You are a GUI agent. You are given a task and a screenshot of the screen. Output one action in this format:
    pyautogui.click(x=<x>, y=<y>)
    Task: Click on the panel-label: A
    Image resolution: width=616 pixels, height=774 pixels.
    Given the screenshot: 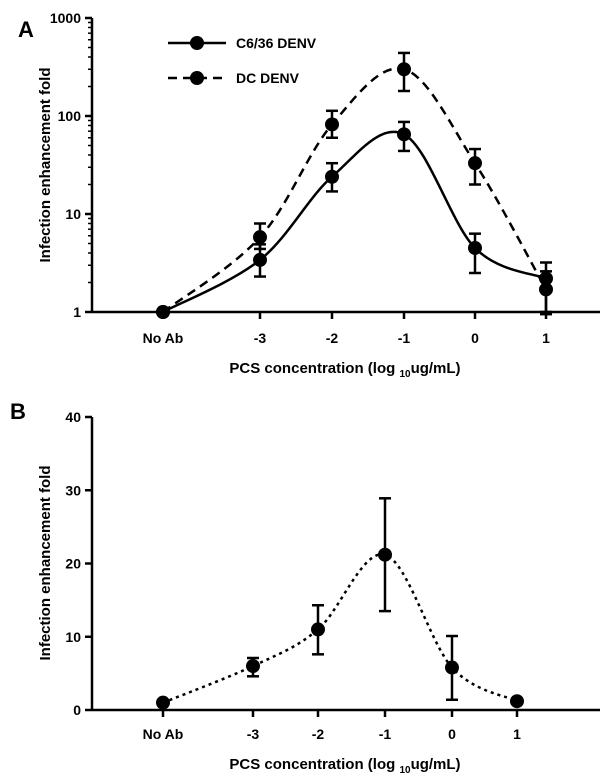 What is the action you would take?
    pyautogui.click(x=26, y=29)
    